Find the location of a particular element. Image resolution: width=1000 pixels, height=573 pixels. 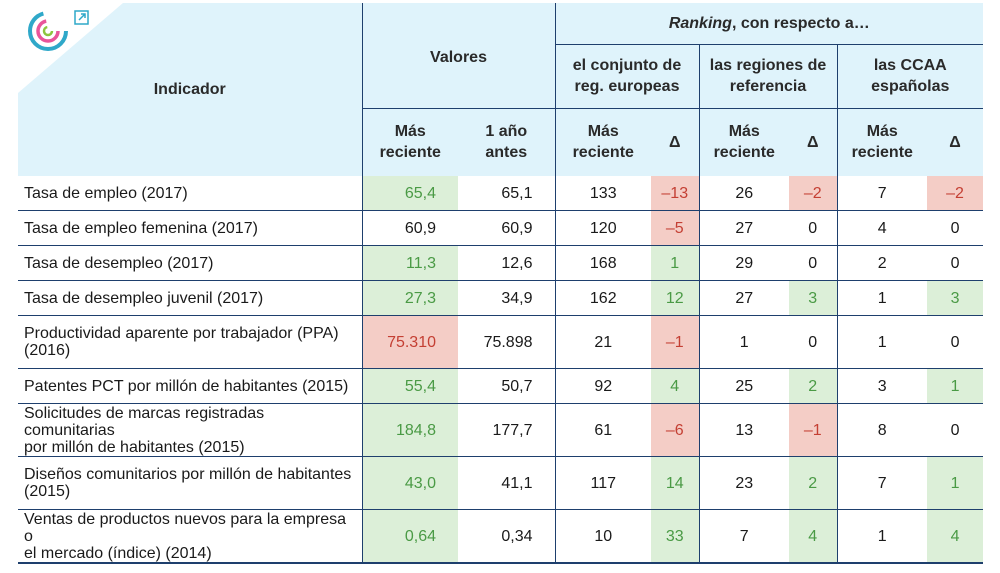

cell-reciente: 184,8 is located at coordinates (409, 430).